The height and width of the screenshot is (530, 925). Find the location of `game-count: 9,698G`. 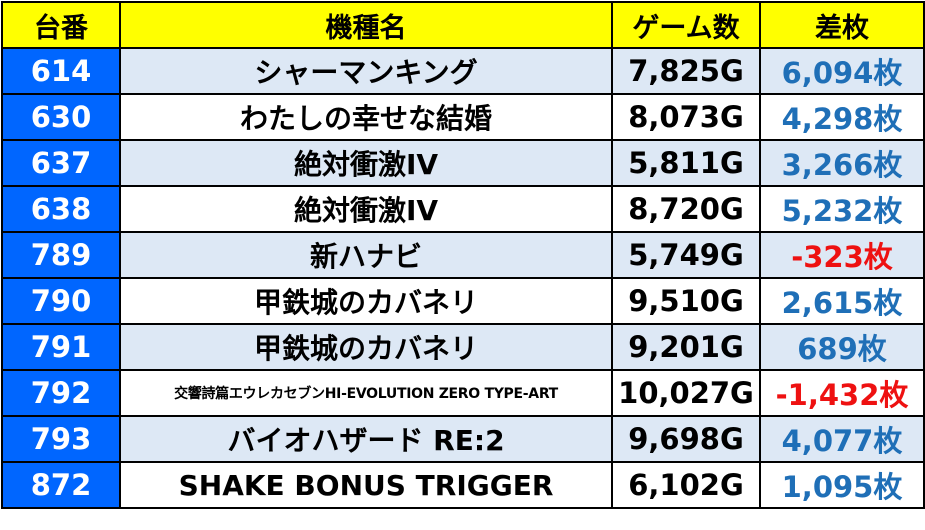

game-count: 9,698G is located at coordinates (686, 439).